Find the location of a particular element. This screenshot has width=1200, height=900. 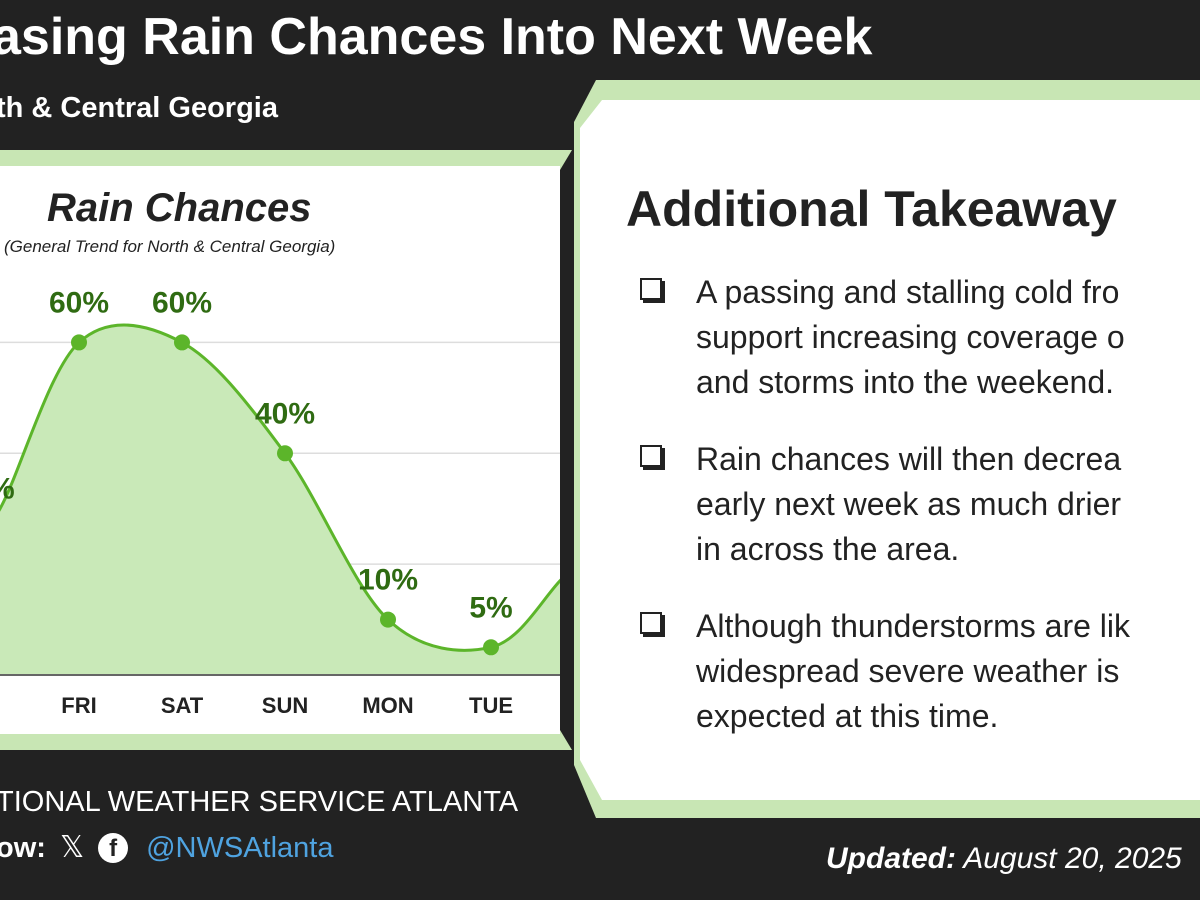

updated-timestamp: Updated: August 20, 2025 is located at coordinates (1004, 859).